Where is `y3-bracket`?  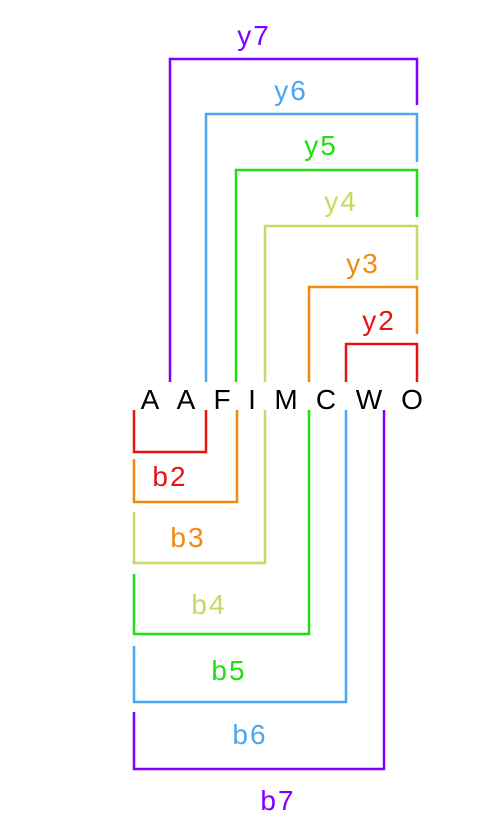
y3-bracket is located at coordinates (363, 333).